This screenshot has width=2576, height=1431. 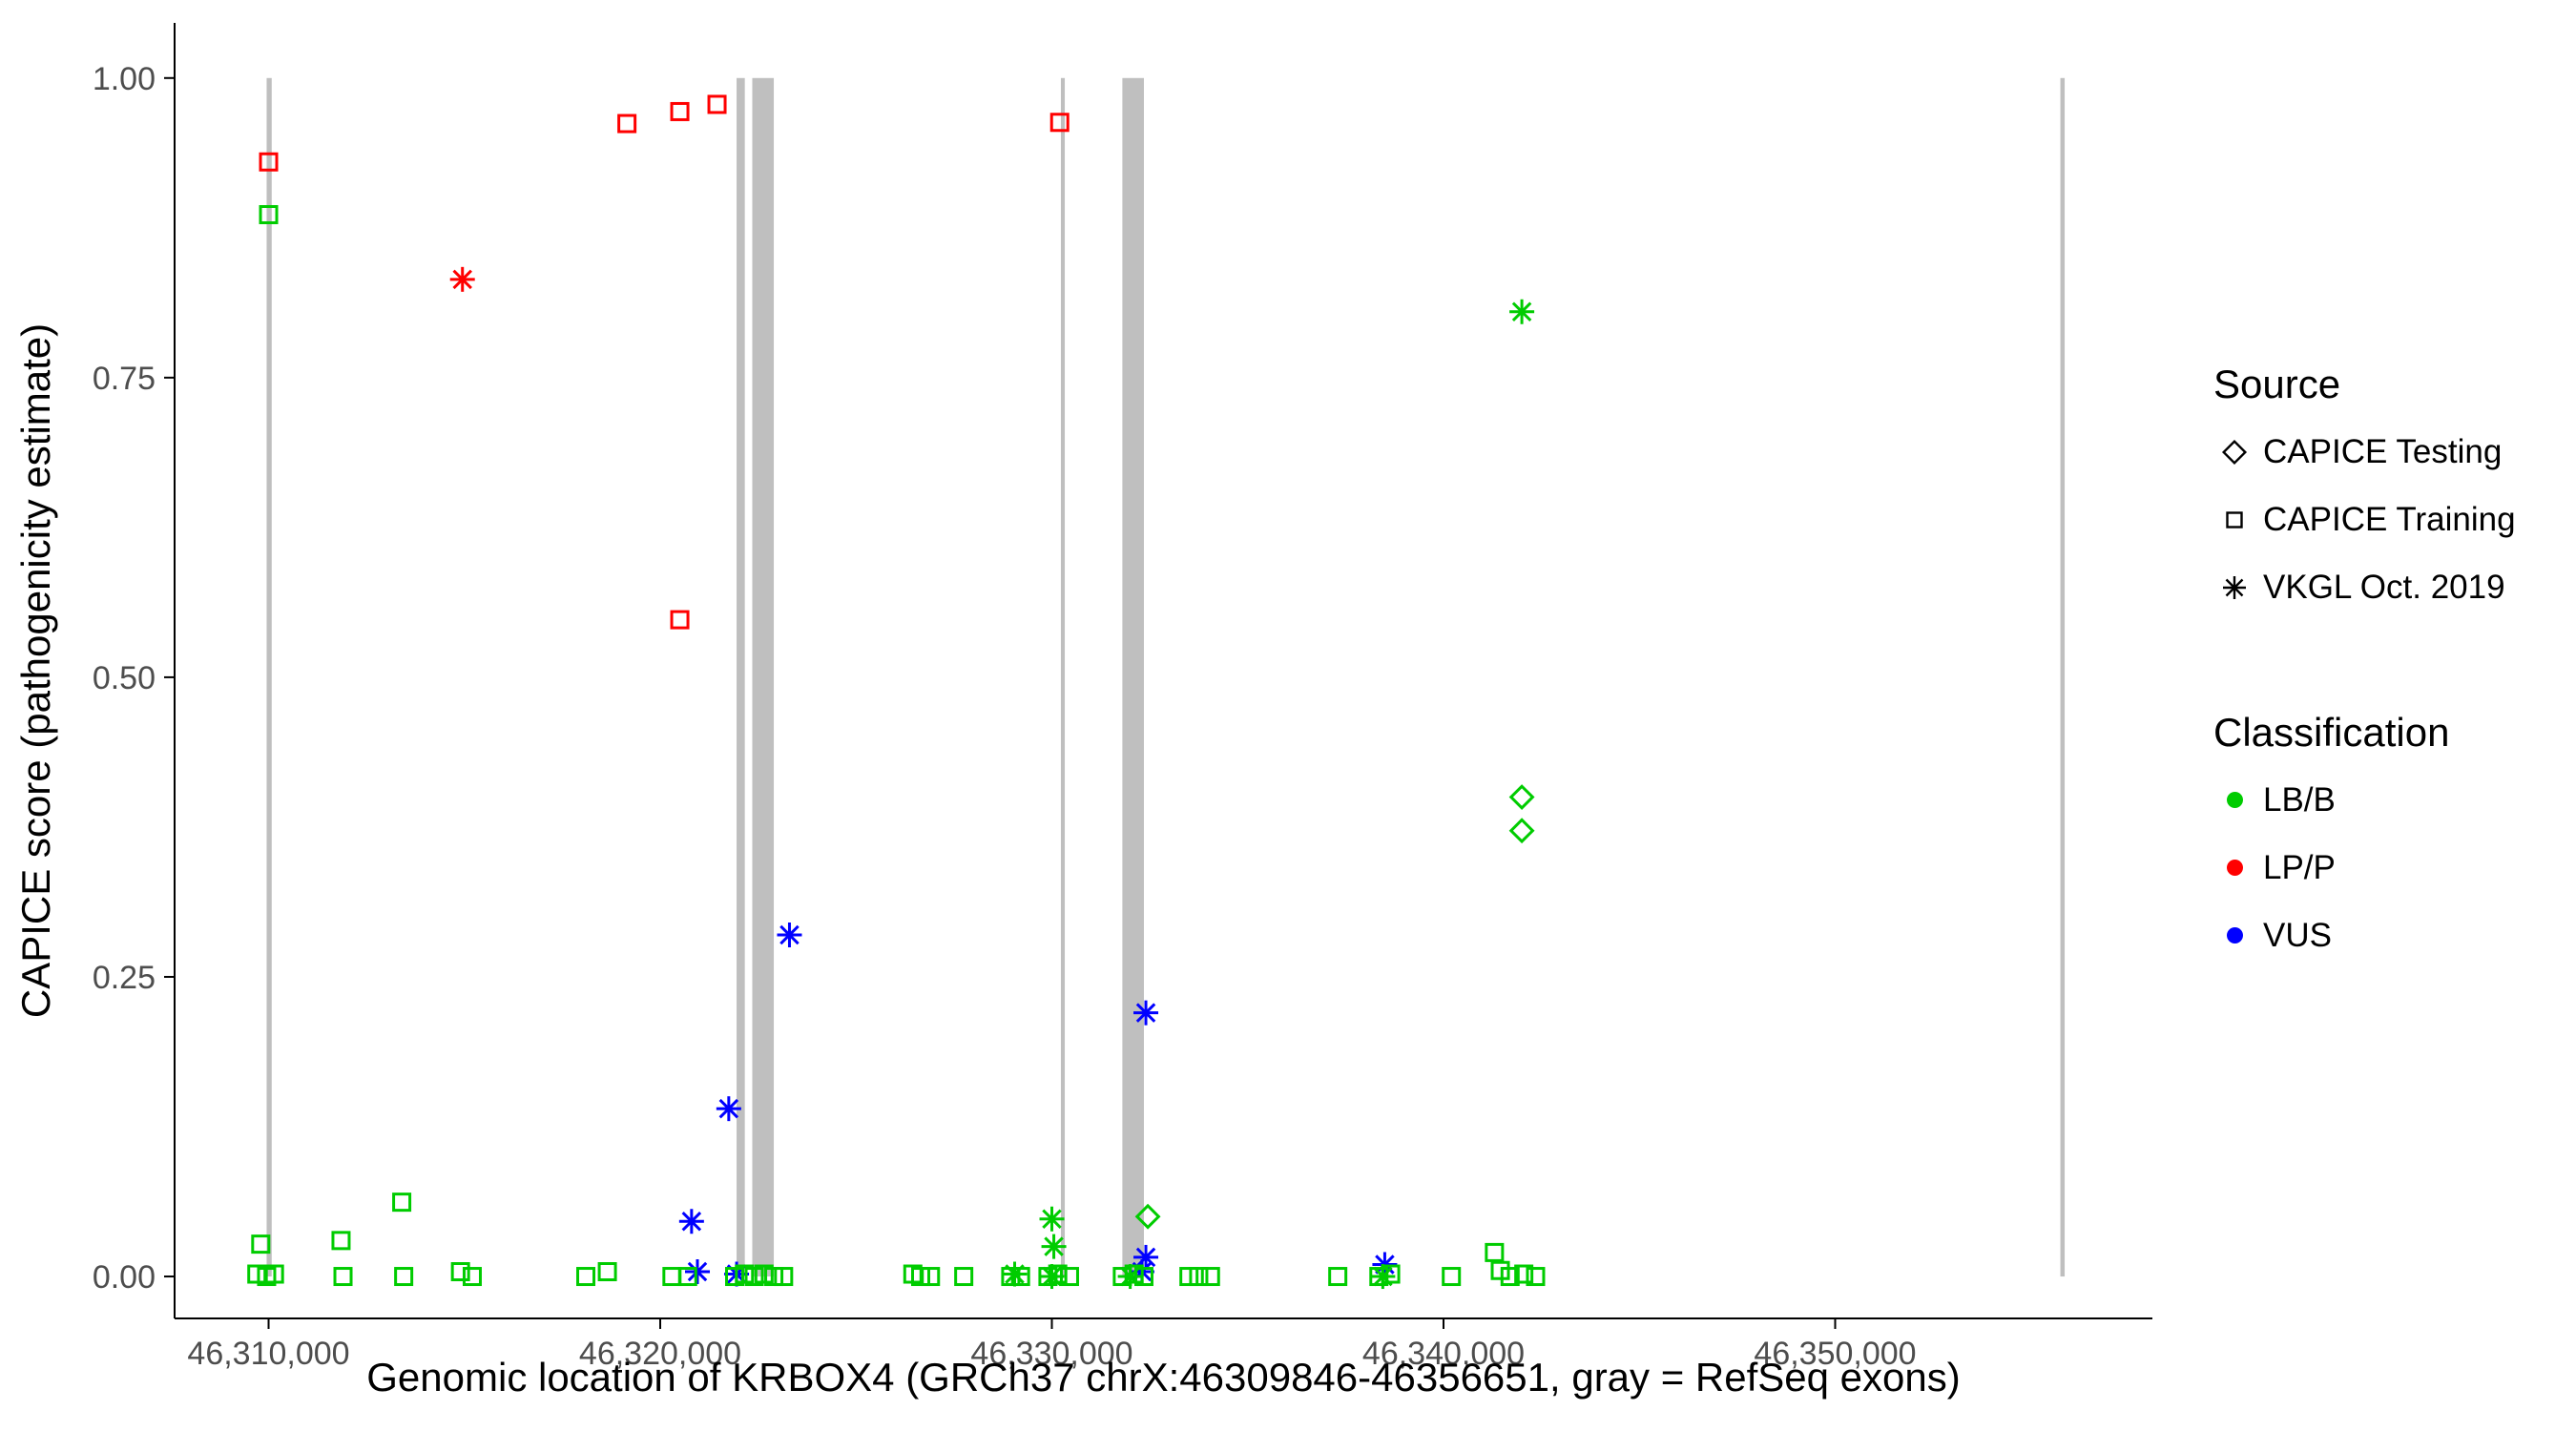 What do you see at coordinates (2234, 936) in the screenshot?
I see `vus-color-dot-icon` at bounding box center [2234, 936].